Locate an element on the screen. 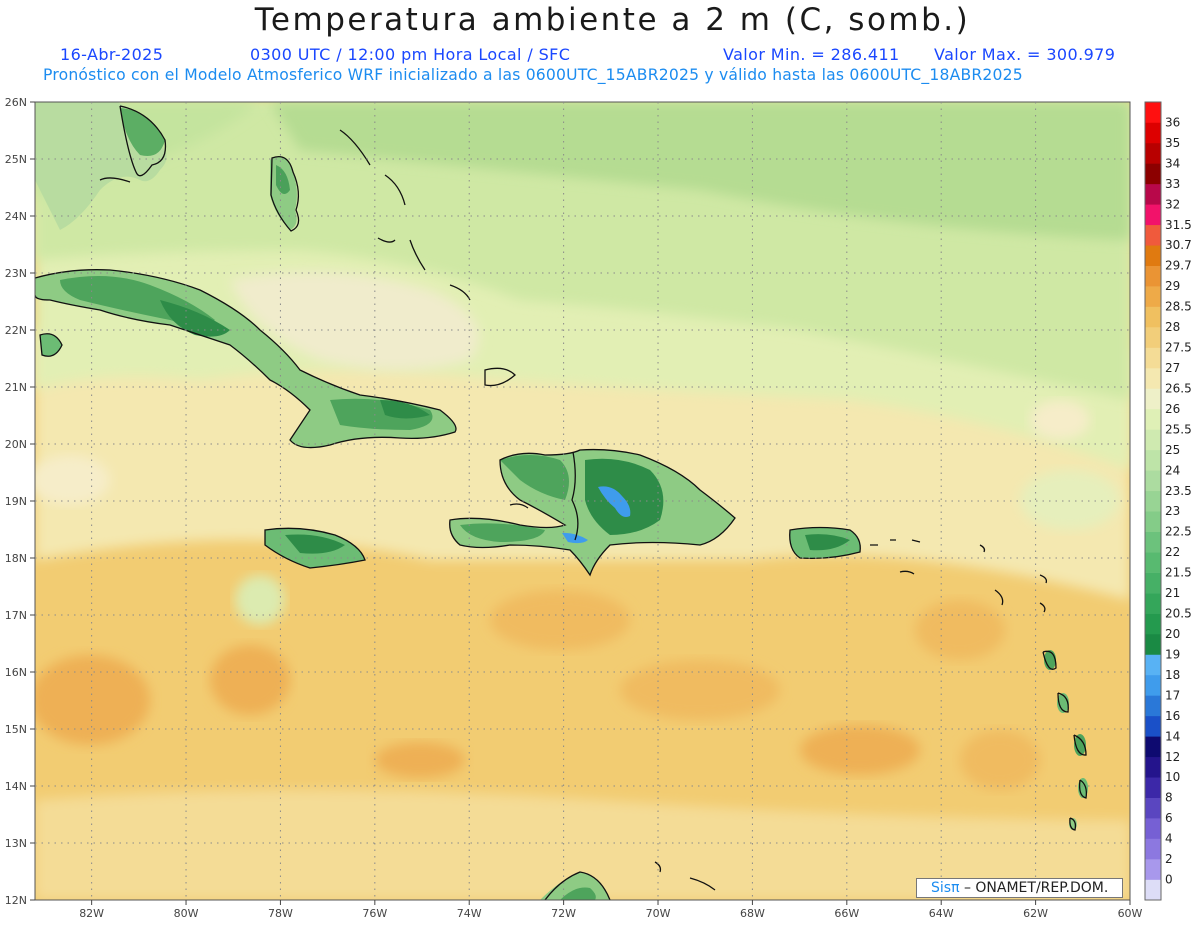  colorbar-label: 20 is located at coordinates (1172, 634).